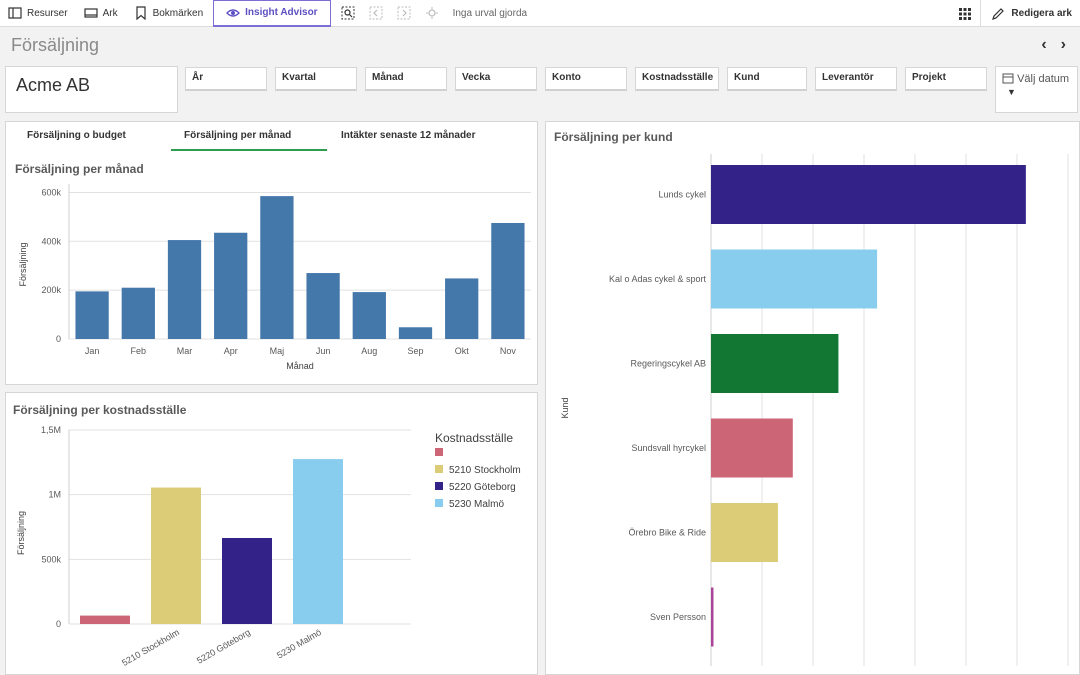 The width and height of the screenshot is (1080, 675). What do you see at coordinates (54, 495) in the screenshot?
I see `y-tick-label: 1M` at bounding box center [54, 495].